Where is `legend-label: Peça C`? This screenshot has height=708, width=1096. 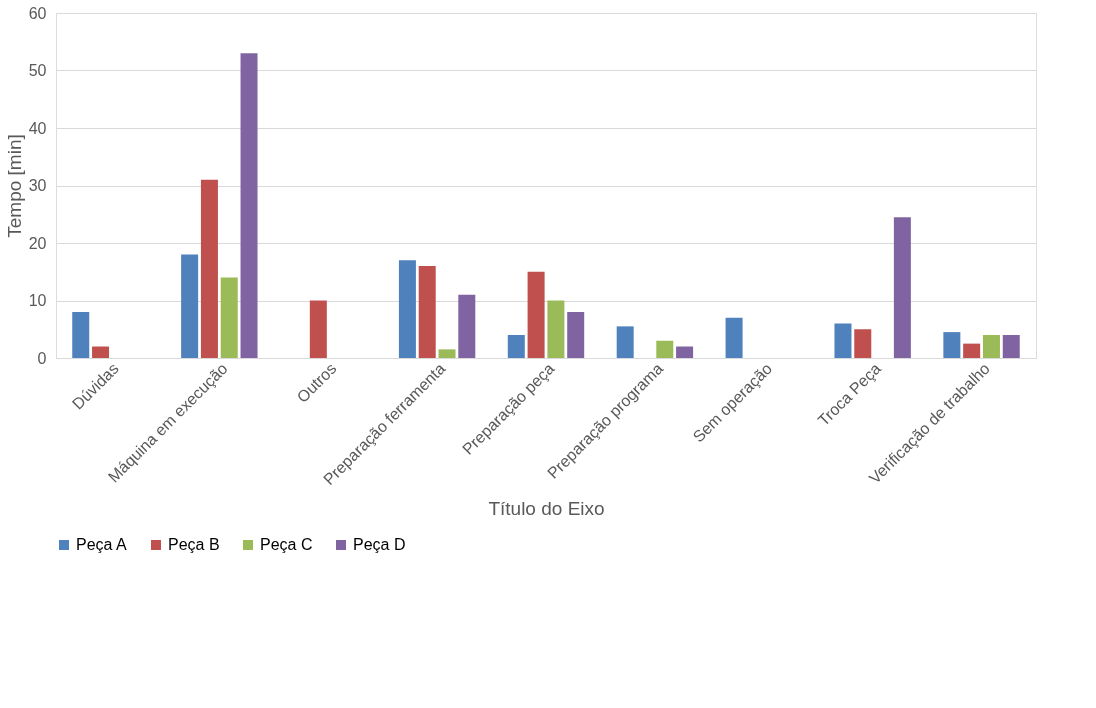
legend-label: Peça C is located at coordinates (286, 544).